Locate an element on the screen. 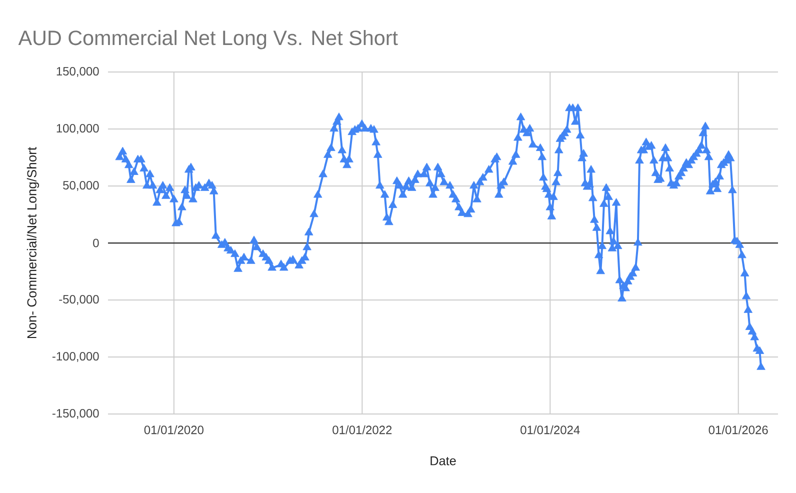 The height and width of the screenshot is (493, 796). x-tick-label: 01/01/2026 is located at coordinates (738, 429).